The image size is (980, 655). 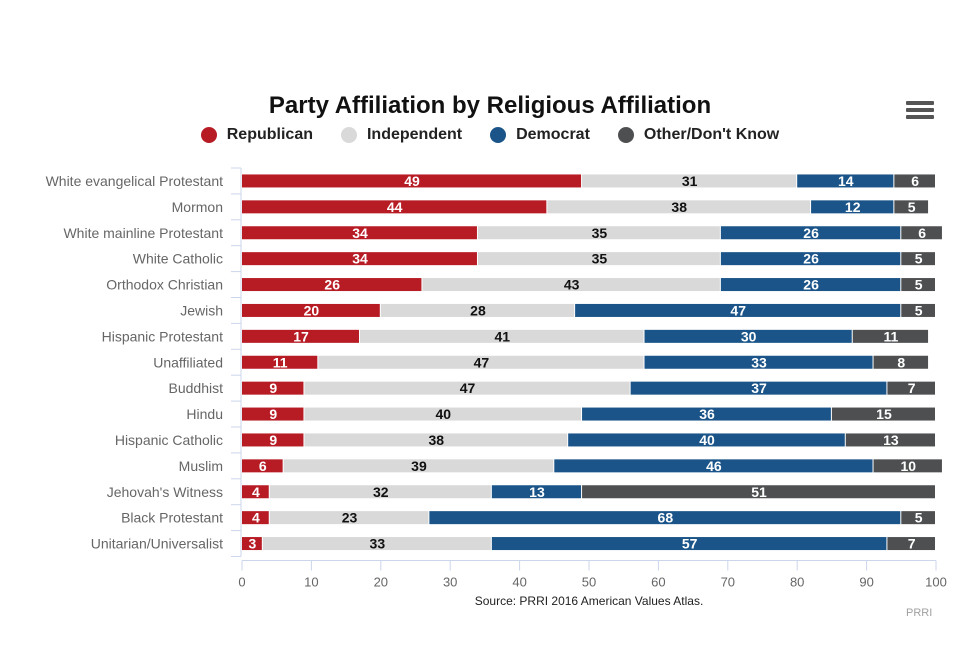 I want to click on chart-menu-button, so click(x=920, y=113).